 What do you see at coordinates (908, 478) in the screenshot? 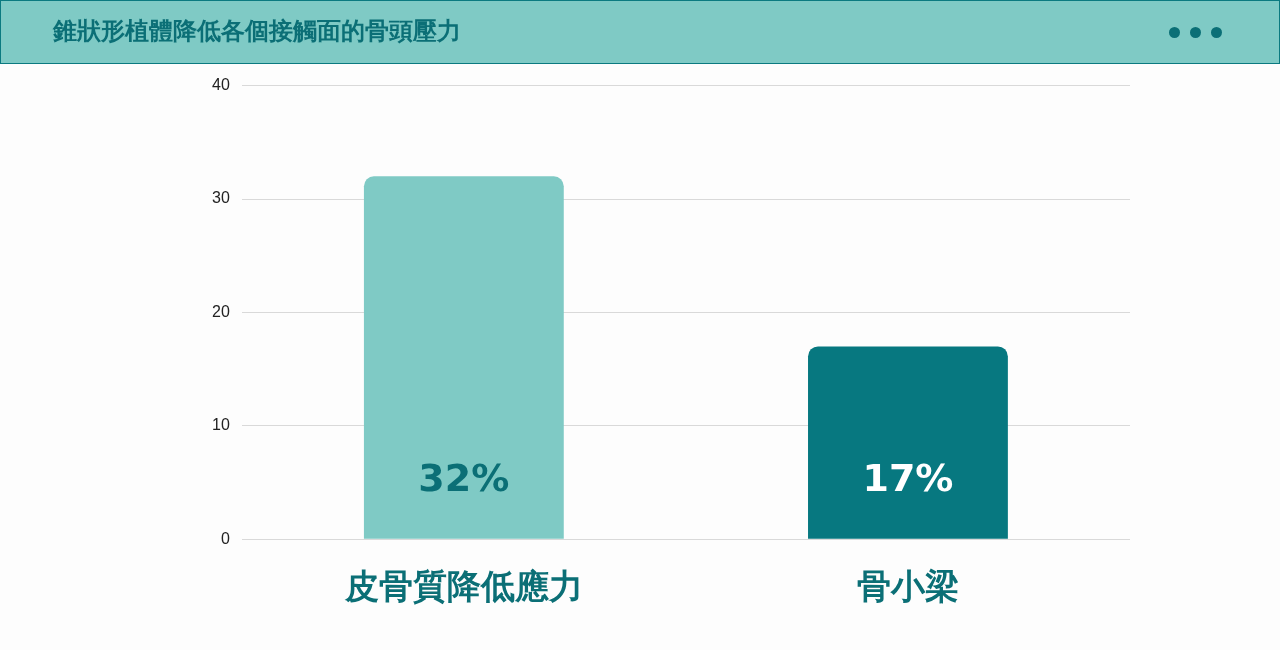
I see `data-label: 17%` at bounding box center [908, 478].